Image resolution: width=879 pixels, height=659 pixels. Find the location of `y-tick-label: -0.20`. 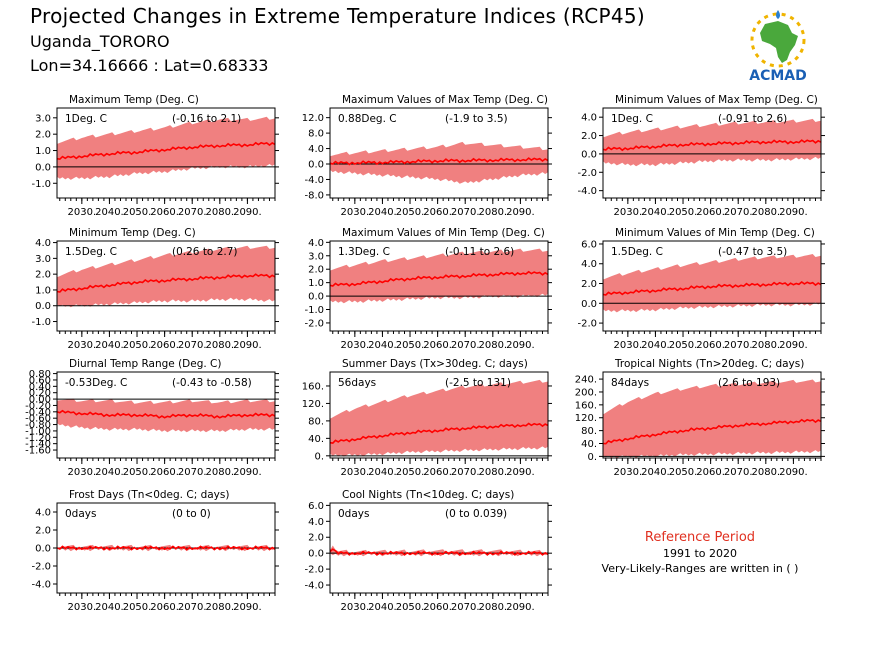

y-tick-label: -0.20 is located at coordinates (38, 406).